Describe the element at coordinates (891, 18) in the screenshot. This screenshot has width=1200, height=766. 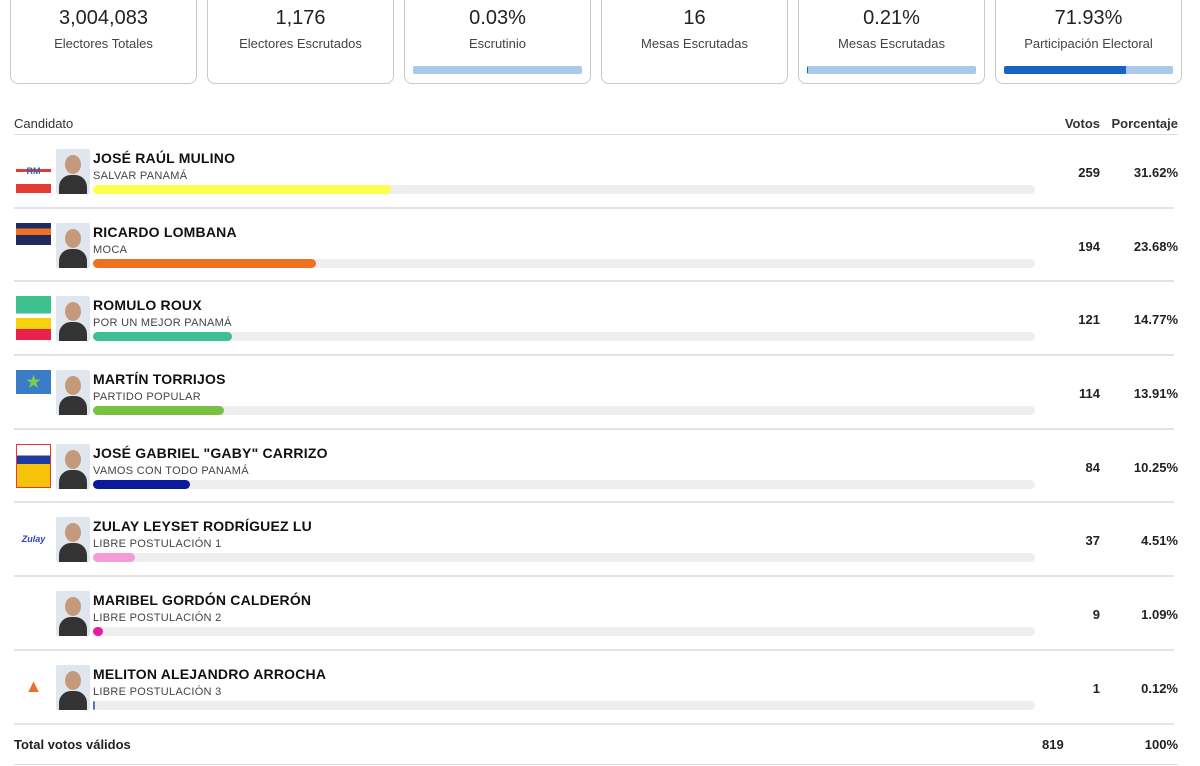
I see `stat-value: 0.21%` at that location.